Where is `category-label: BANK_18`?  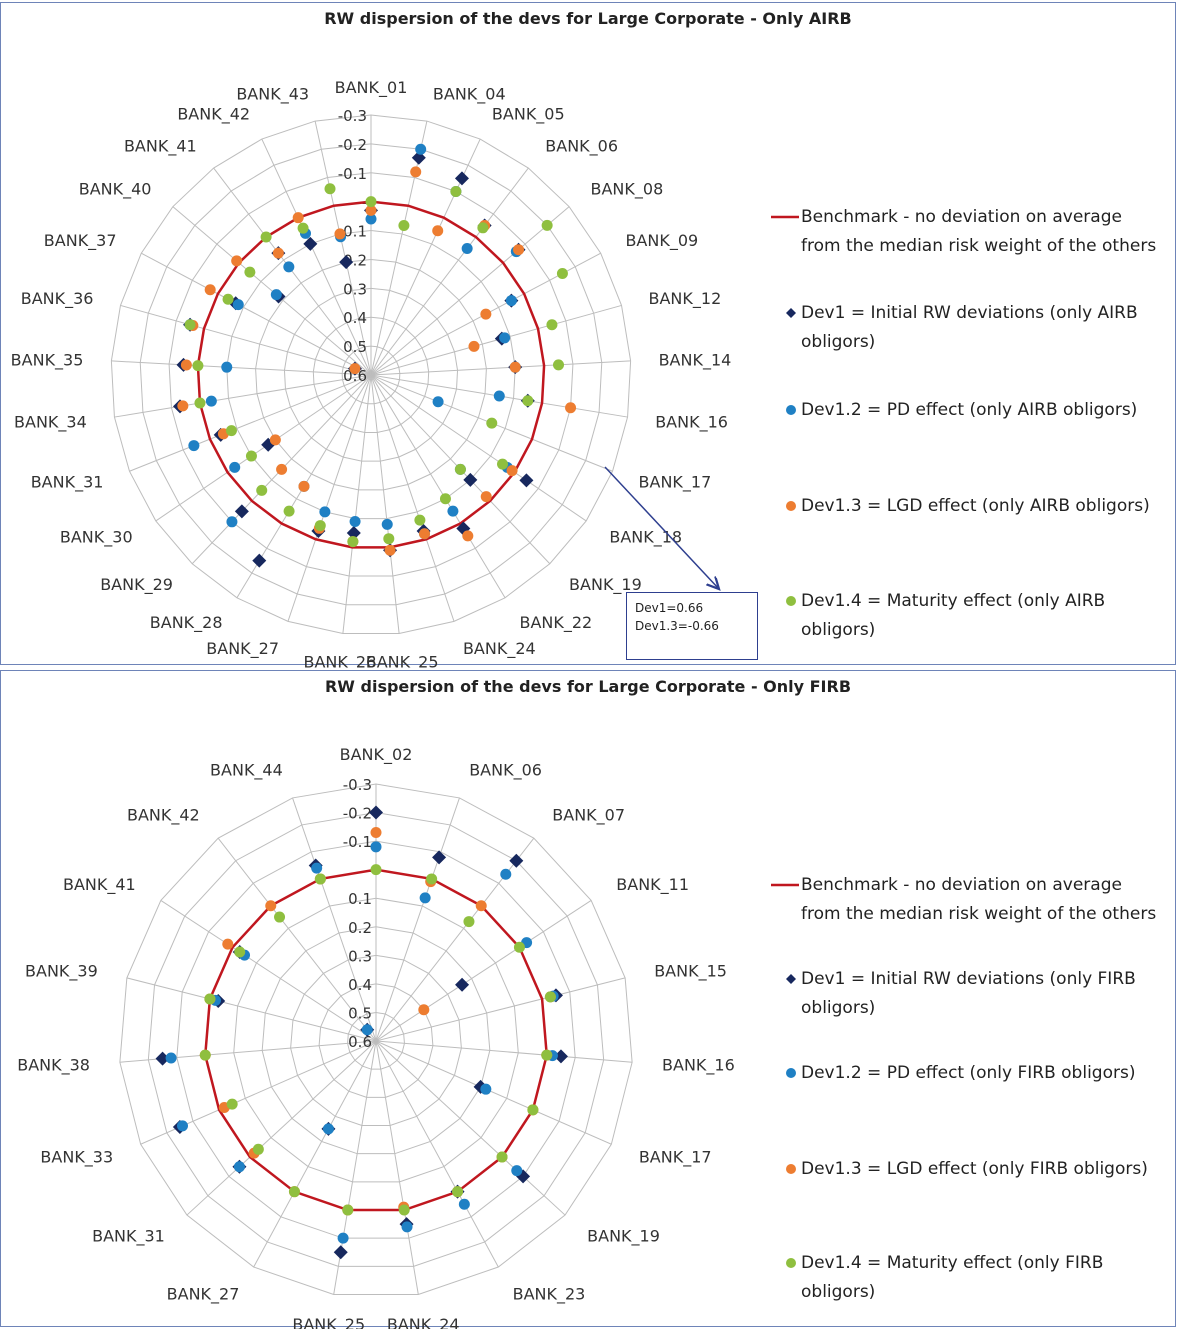
category-label: BANK_18 is located at coordinates (645, 538).